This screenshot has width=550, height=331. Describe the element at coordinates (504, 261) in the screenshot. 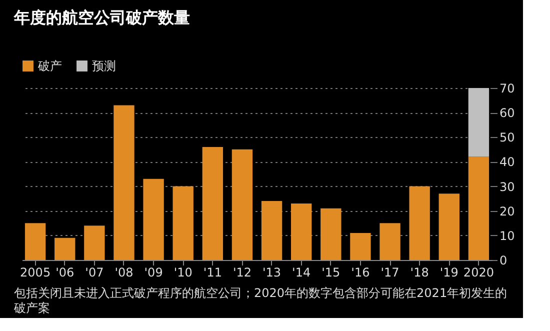

I see `y-tick-label: 0` at that location.